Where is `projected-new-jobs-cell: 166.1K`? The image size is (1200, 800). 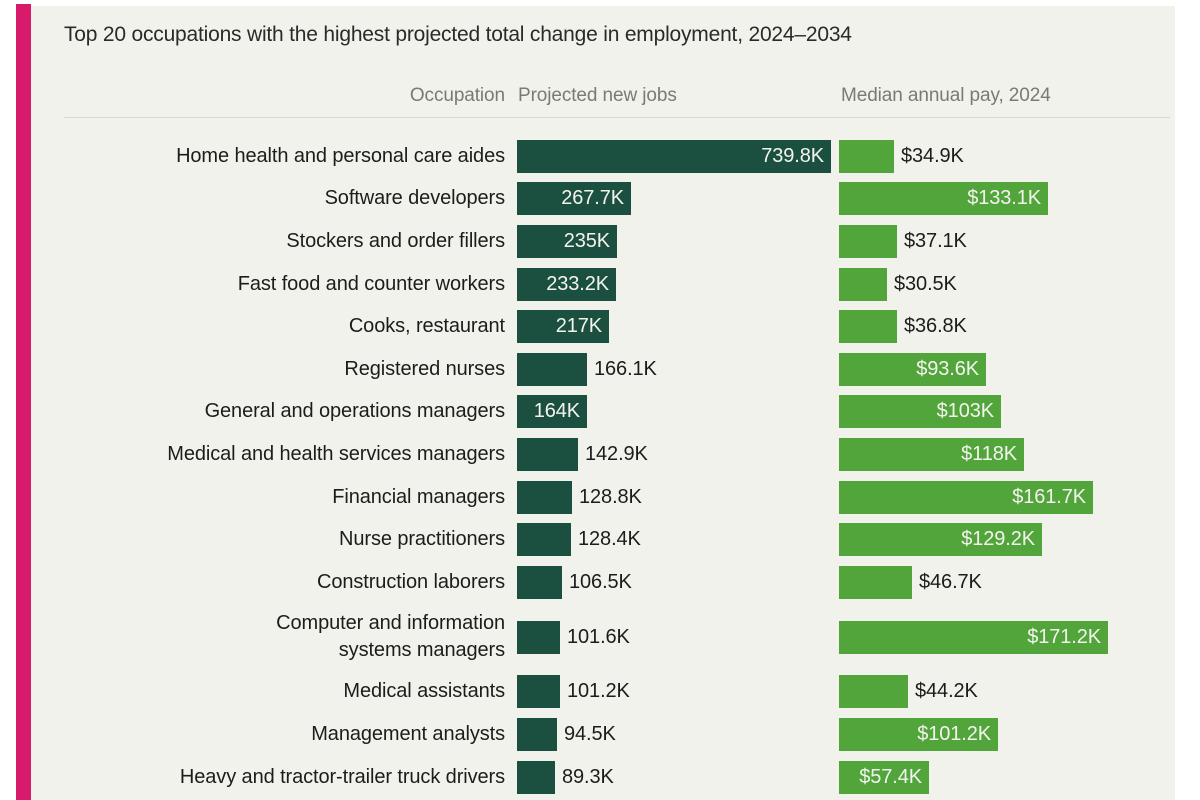
projected-new-jobs-cell: 166.1K is located at coordinates (678, 369).